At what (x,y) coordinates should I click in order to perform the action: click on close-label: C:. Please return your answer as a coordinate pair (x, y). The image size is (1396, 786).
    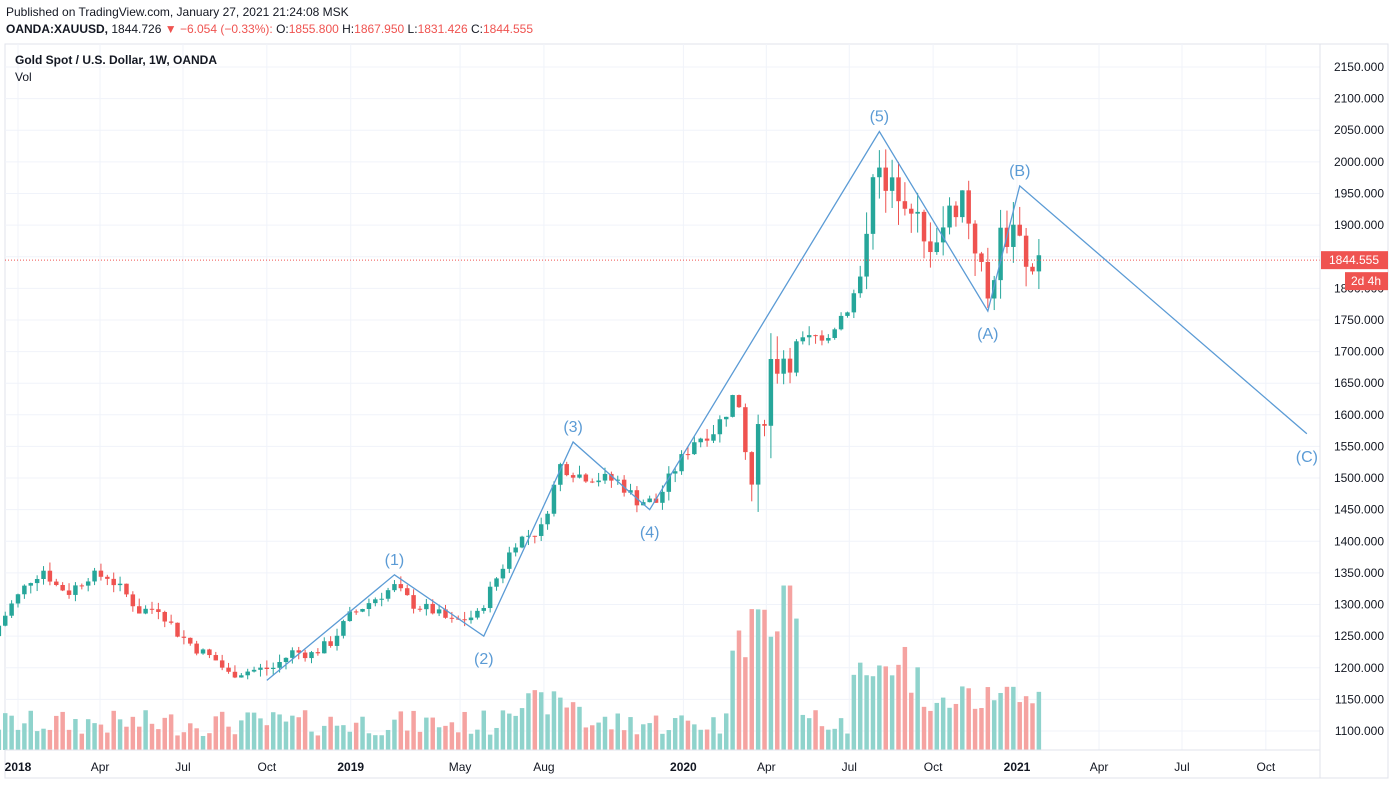
    Looking at the image, I should click on (476, 29).